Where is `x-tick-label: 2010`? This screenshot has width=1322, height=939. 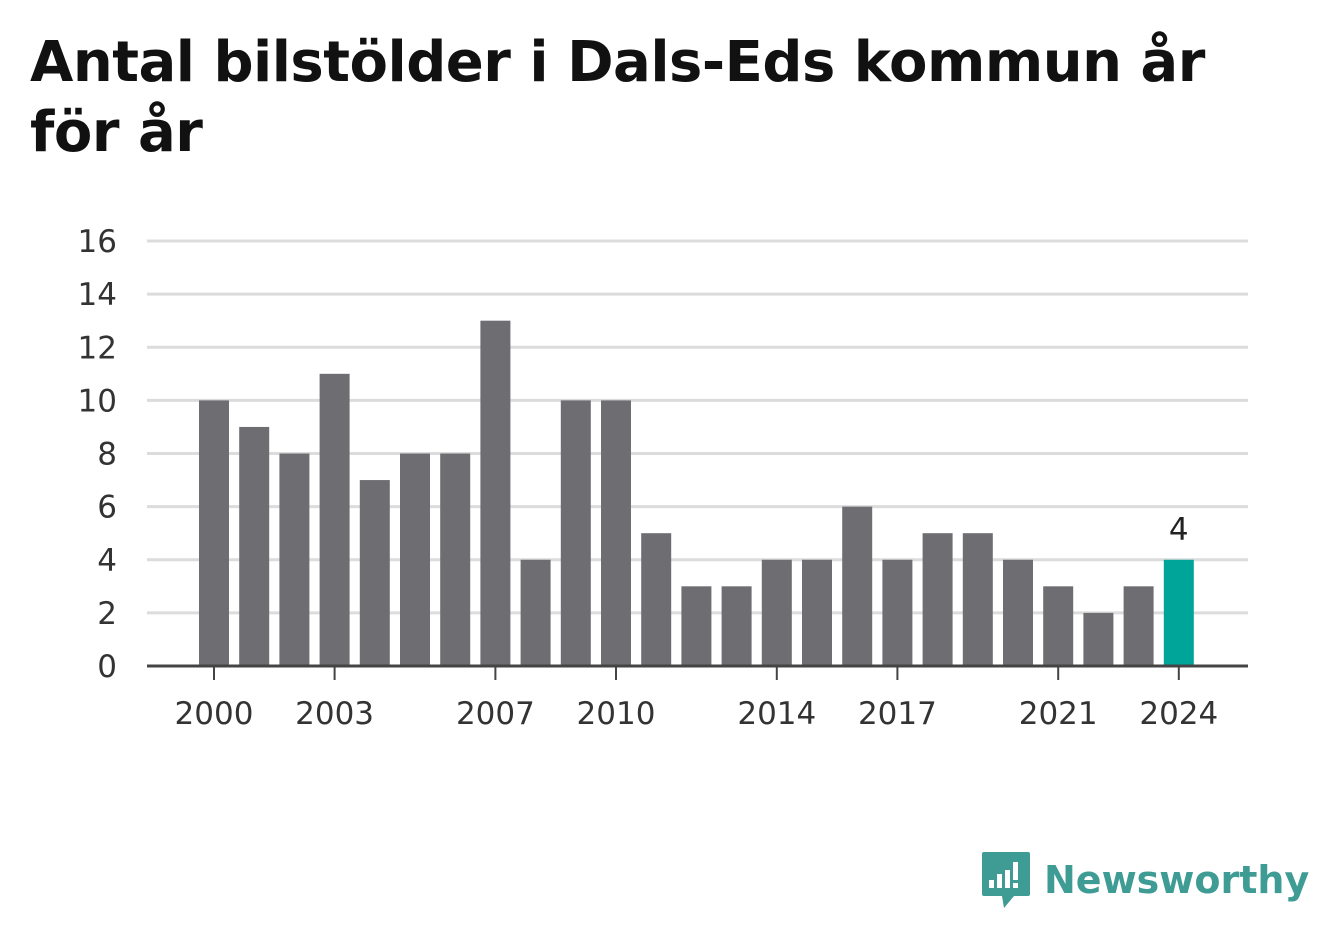
x-tick-label: 2010 is located at coordinates (616, 714).